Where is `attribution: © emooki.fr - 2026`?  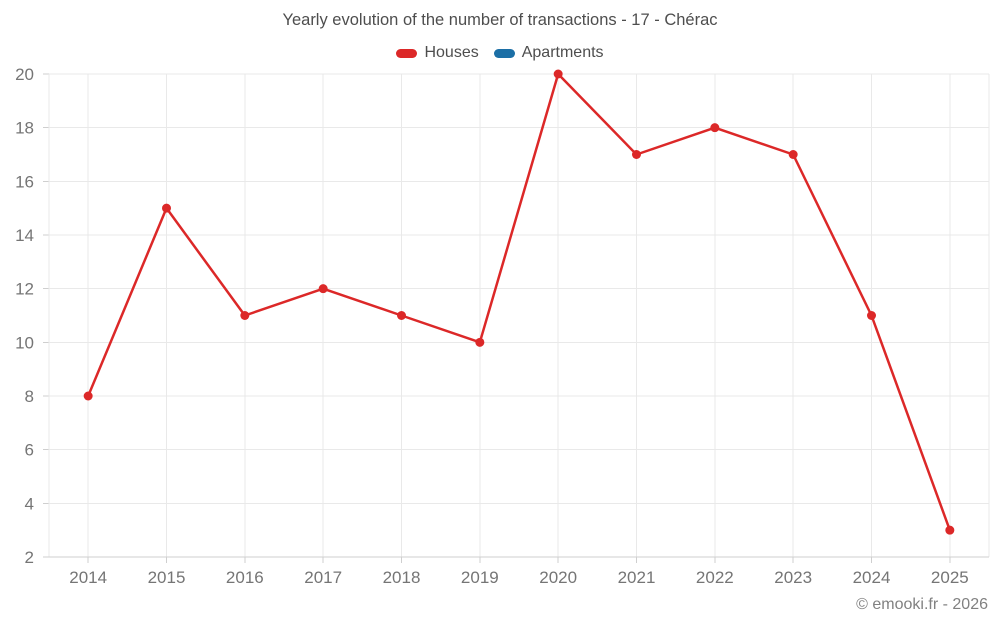 attribution: © emooki.fr - 2026 is located at coordinates (922, 604).